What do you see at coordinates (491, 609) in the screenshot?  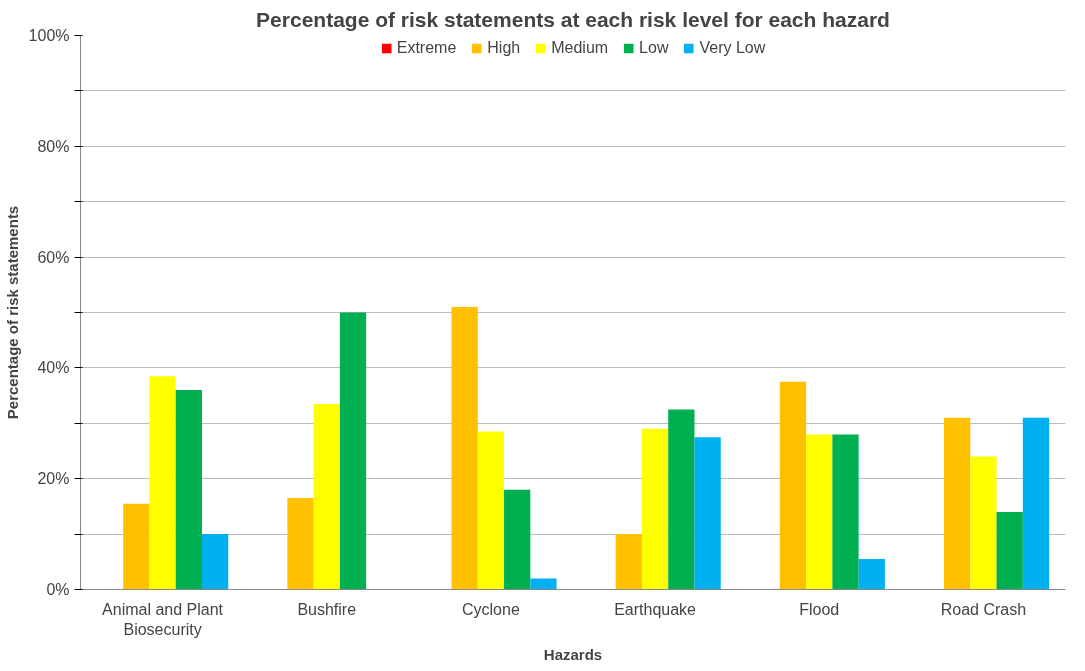 I see `x-tick-label: Cyclone` at bounding box center [491, 609].